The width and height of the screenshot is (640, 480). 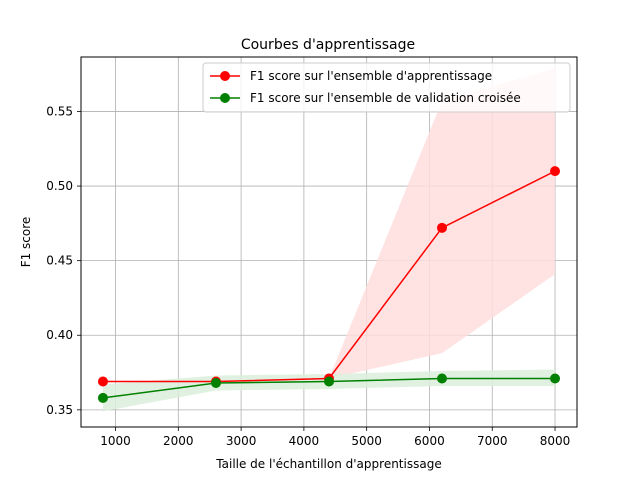 What do you see at coordinates (555, 441) in the screenshot?
I see `x-tick-label-7: 8000` at bounding box center [555, 441].